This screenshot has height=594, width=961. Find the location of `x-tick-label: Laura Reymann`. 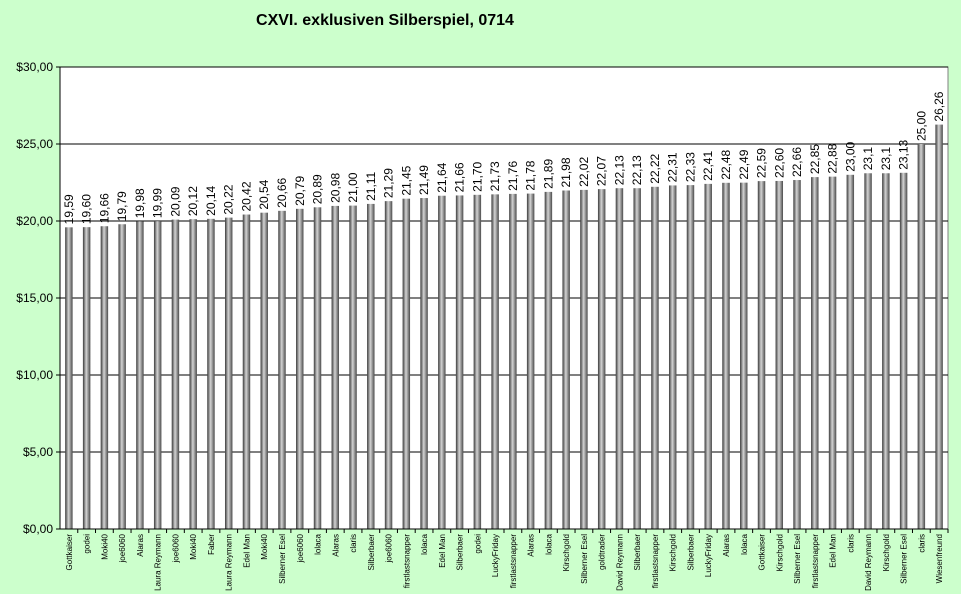

x-tick-label: Laura Reymann is located at coordinates (229, 562).